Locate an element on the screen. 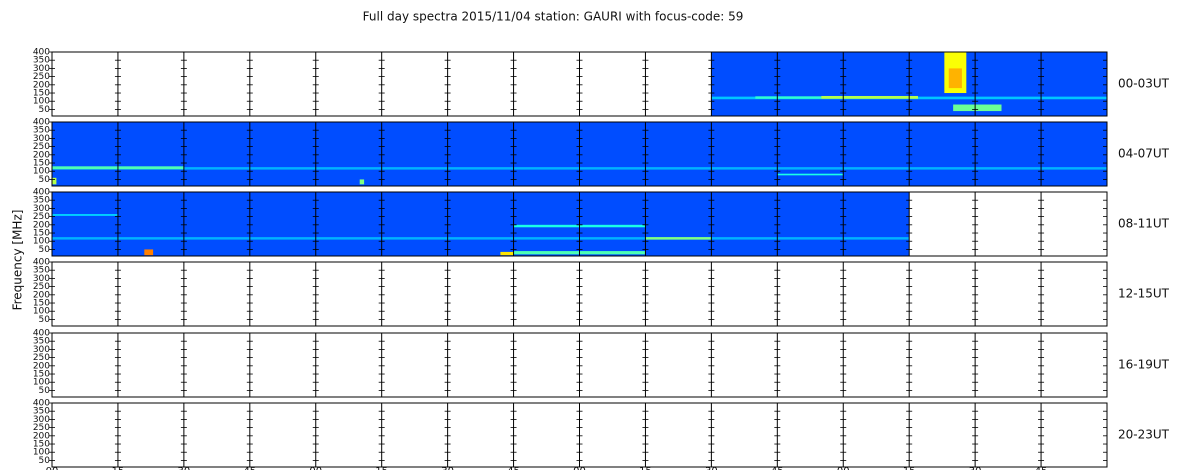 This screenshot has height=474, width=1186. row-label: 04-07UT is located at coordinates (1144, 154).